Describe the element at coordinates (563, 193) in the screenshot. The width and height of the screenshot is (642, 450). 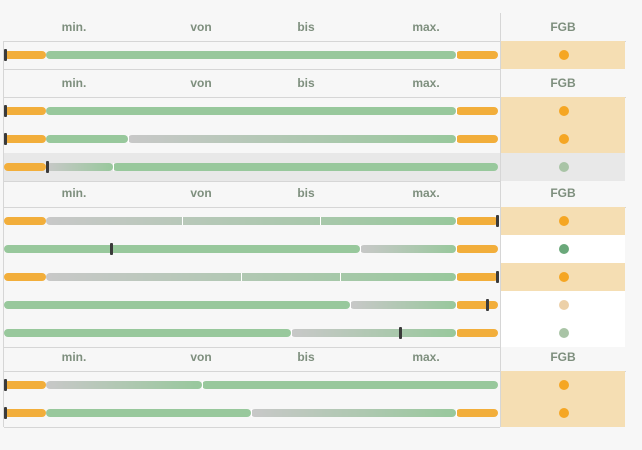
I see `column-header-fgb: FGB` at that location.